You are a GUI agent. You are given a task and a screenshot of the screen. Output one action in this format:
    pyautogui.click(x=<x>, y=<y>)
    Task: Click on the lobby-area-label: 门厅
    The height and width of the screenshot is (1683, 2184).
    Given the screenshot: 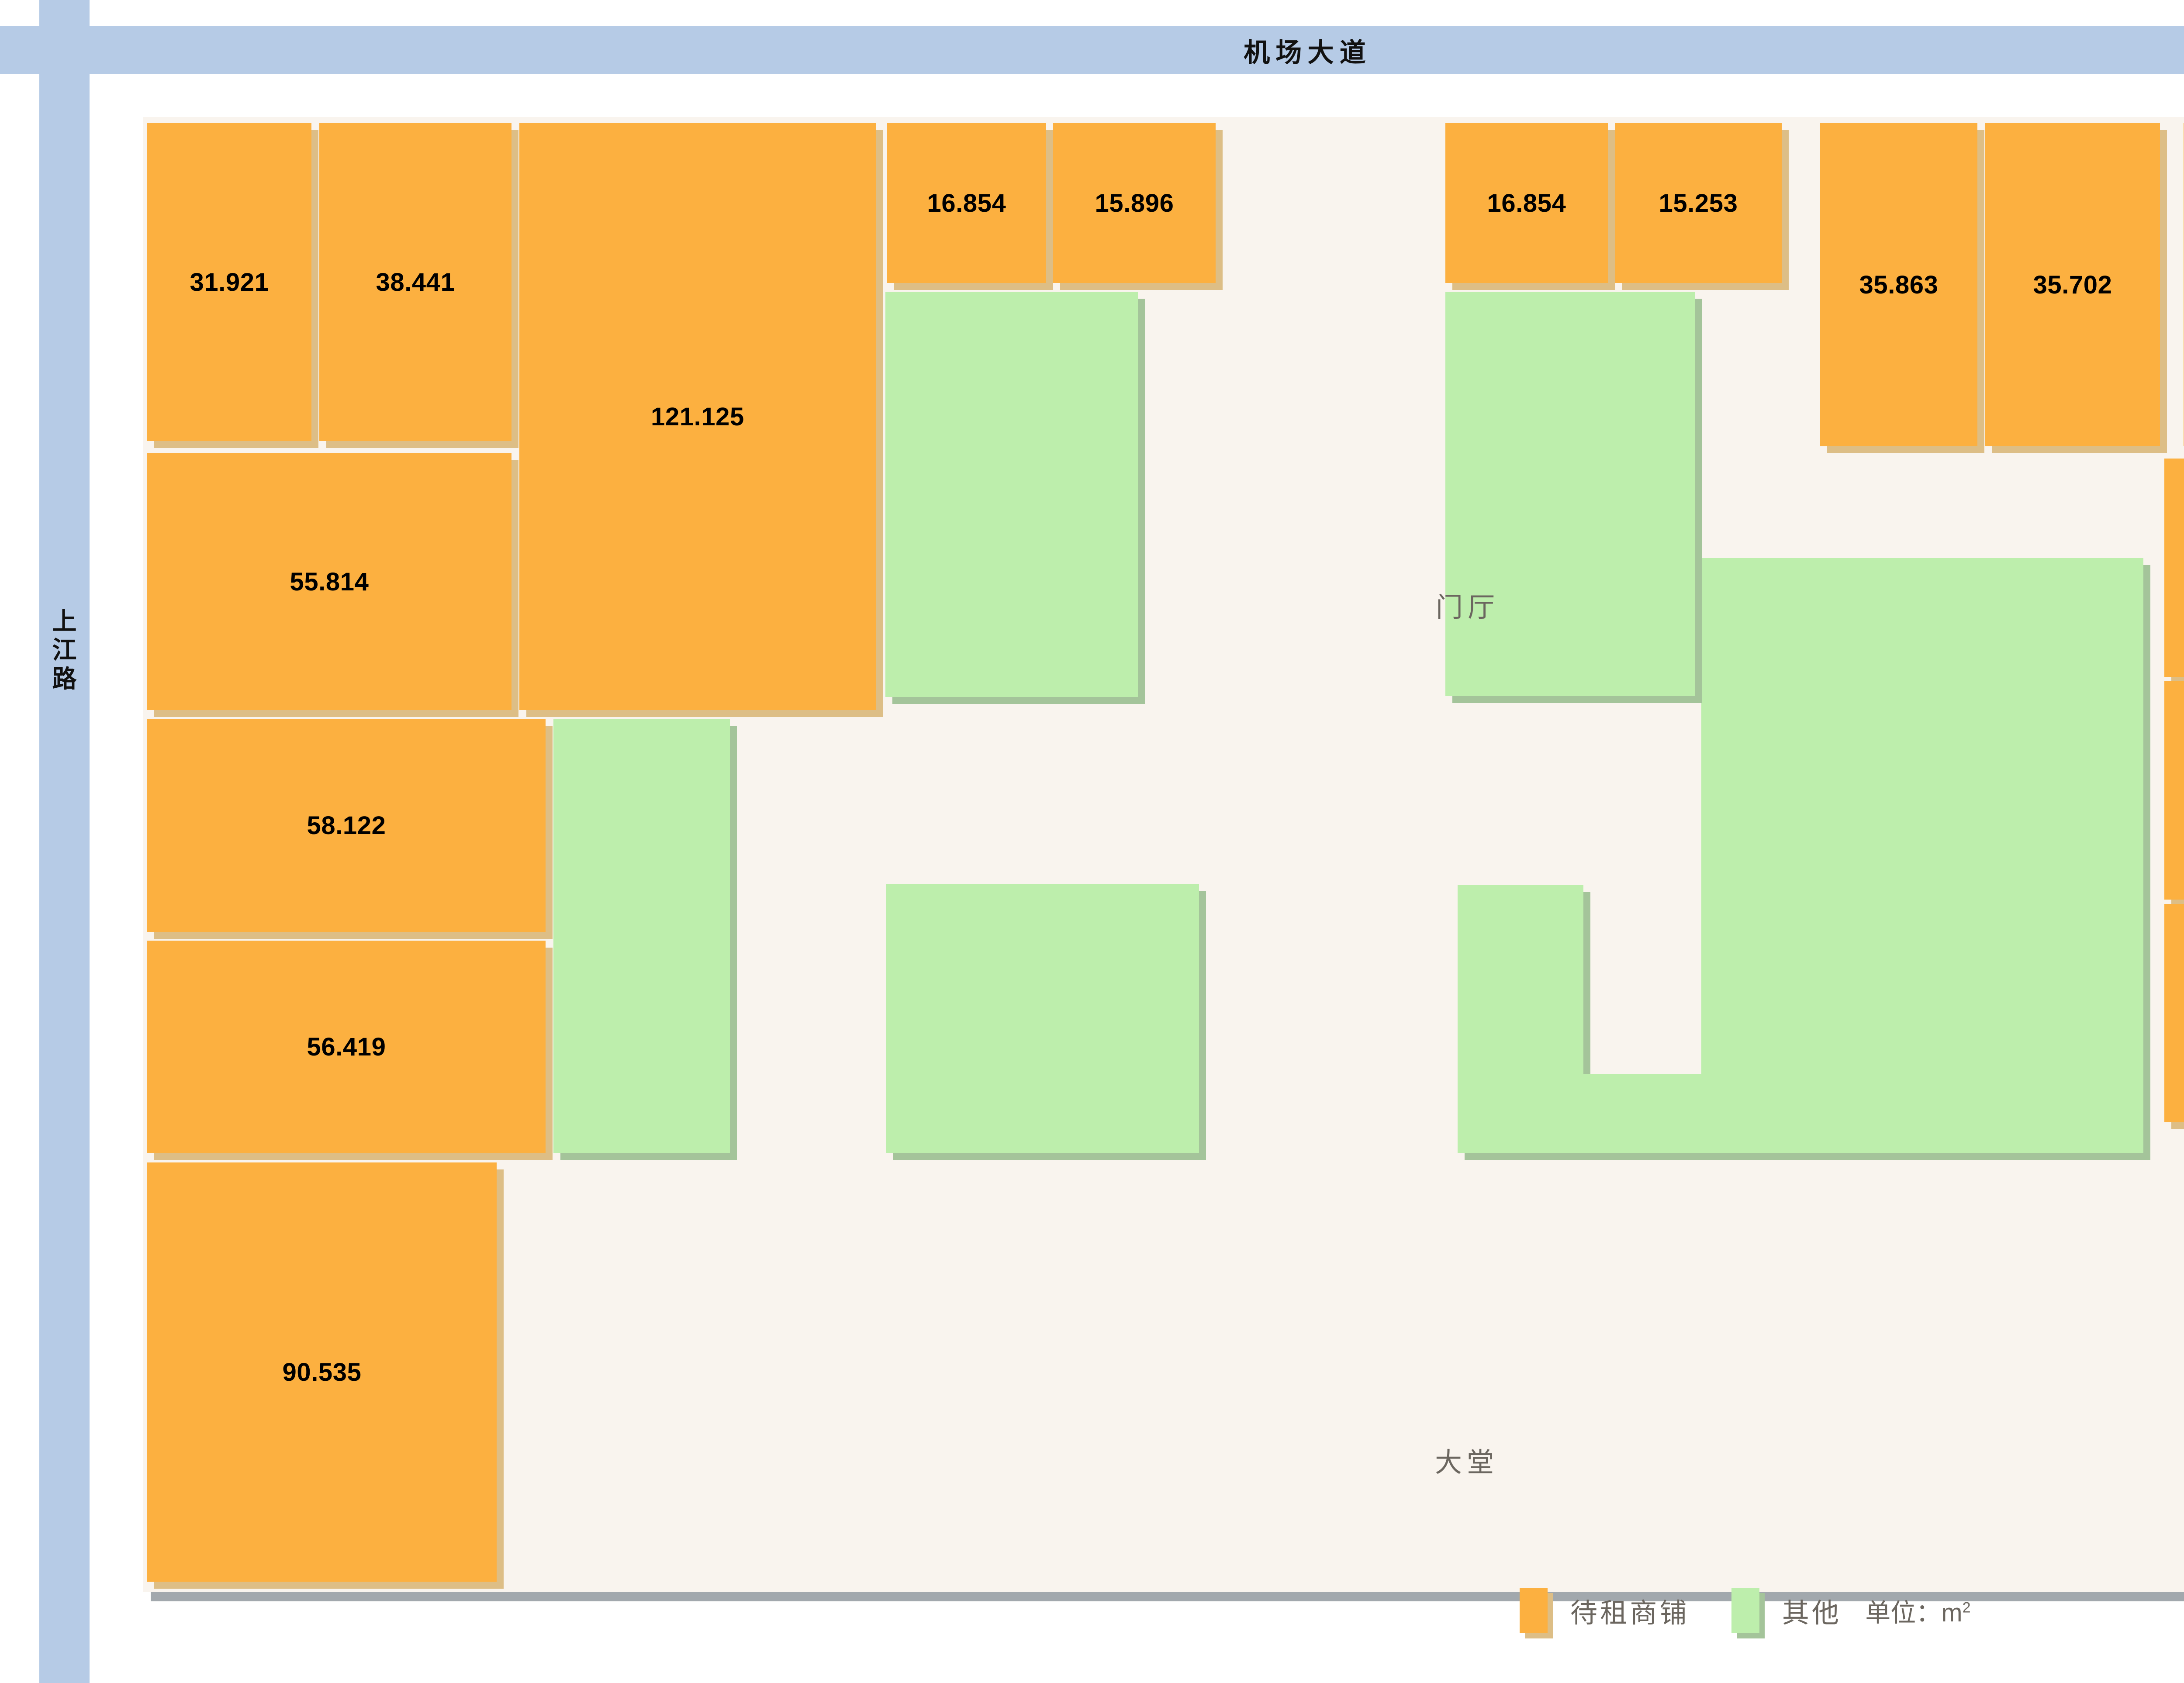 What is the action you would take?
    pyautogui.click(x=1468, y=608)
    